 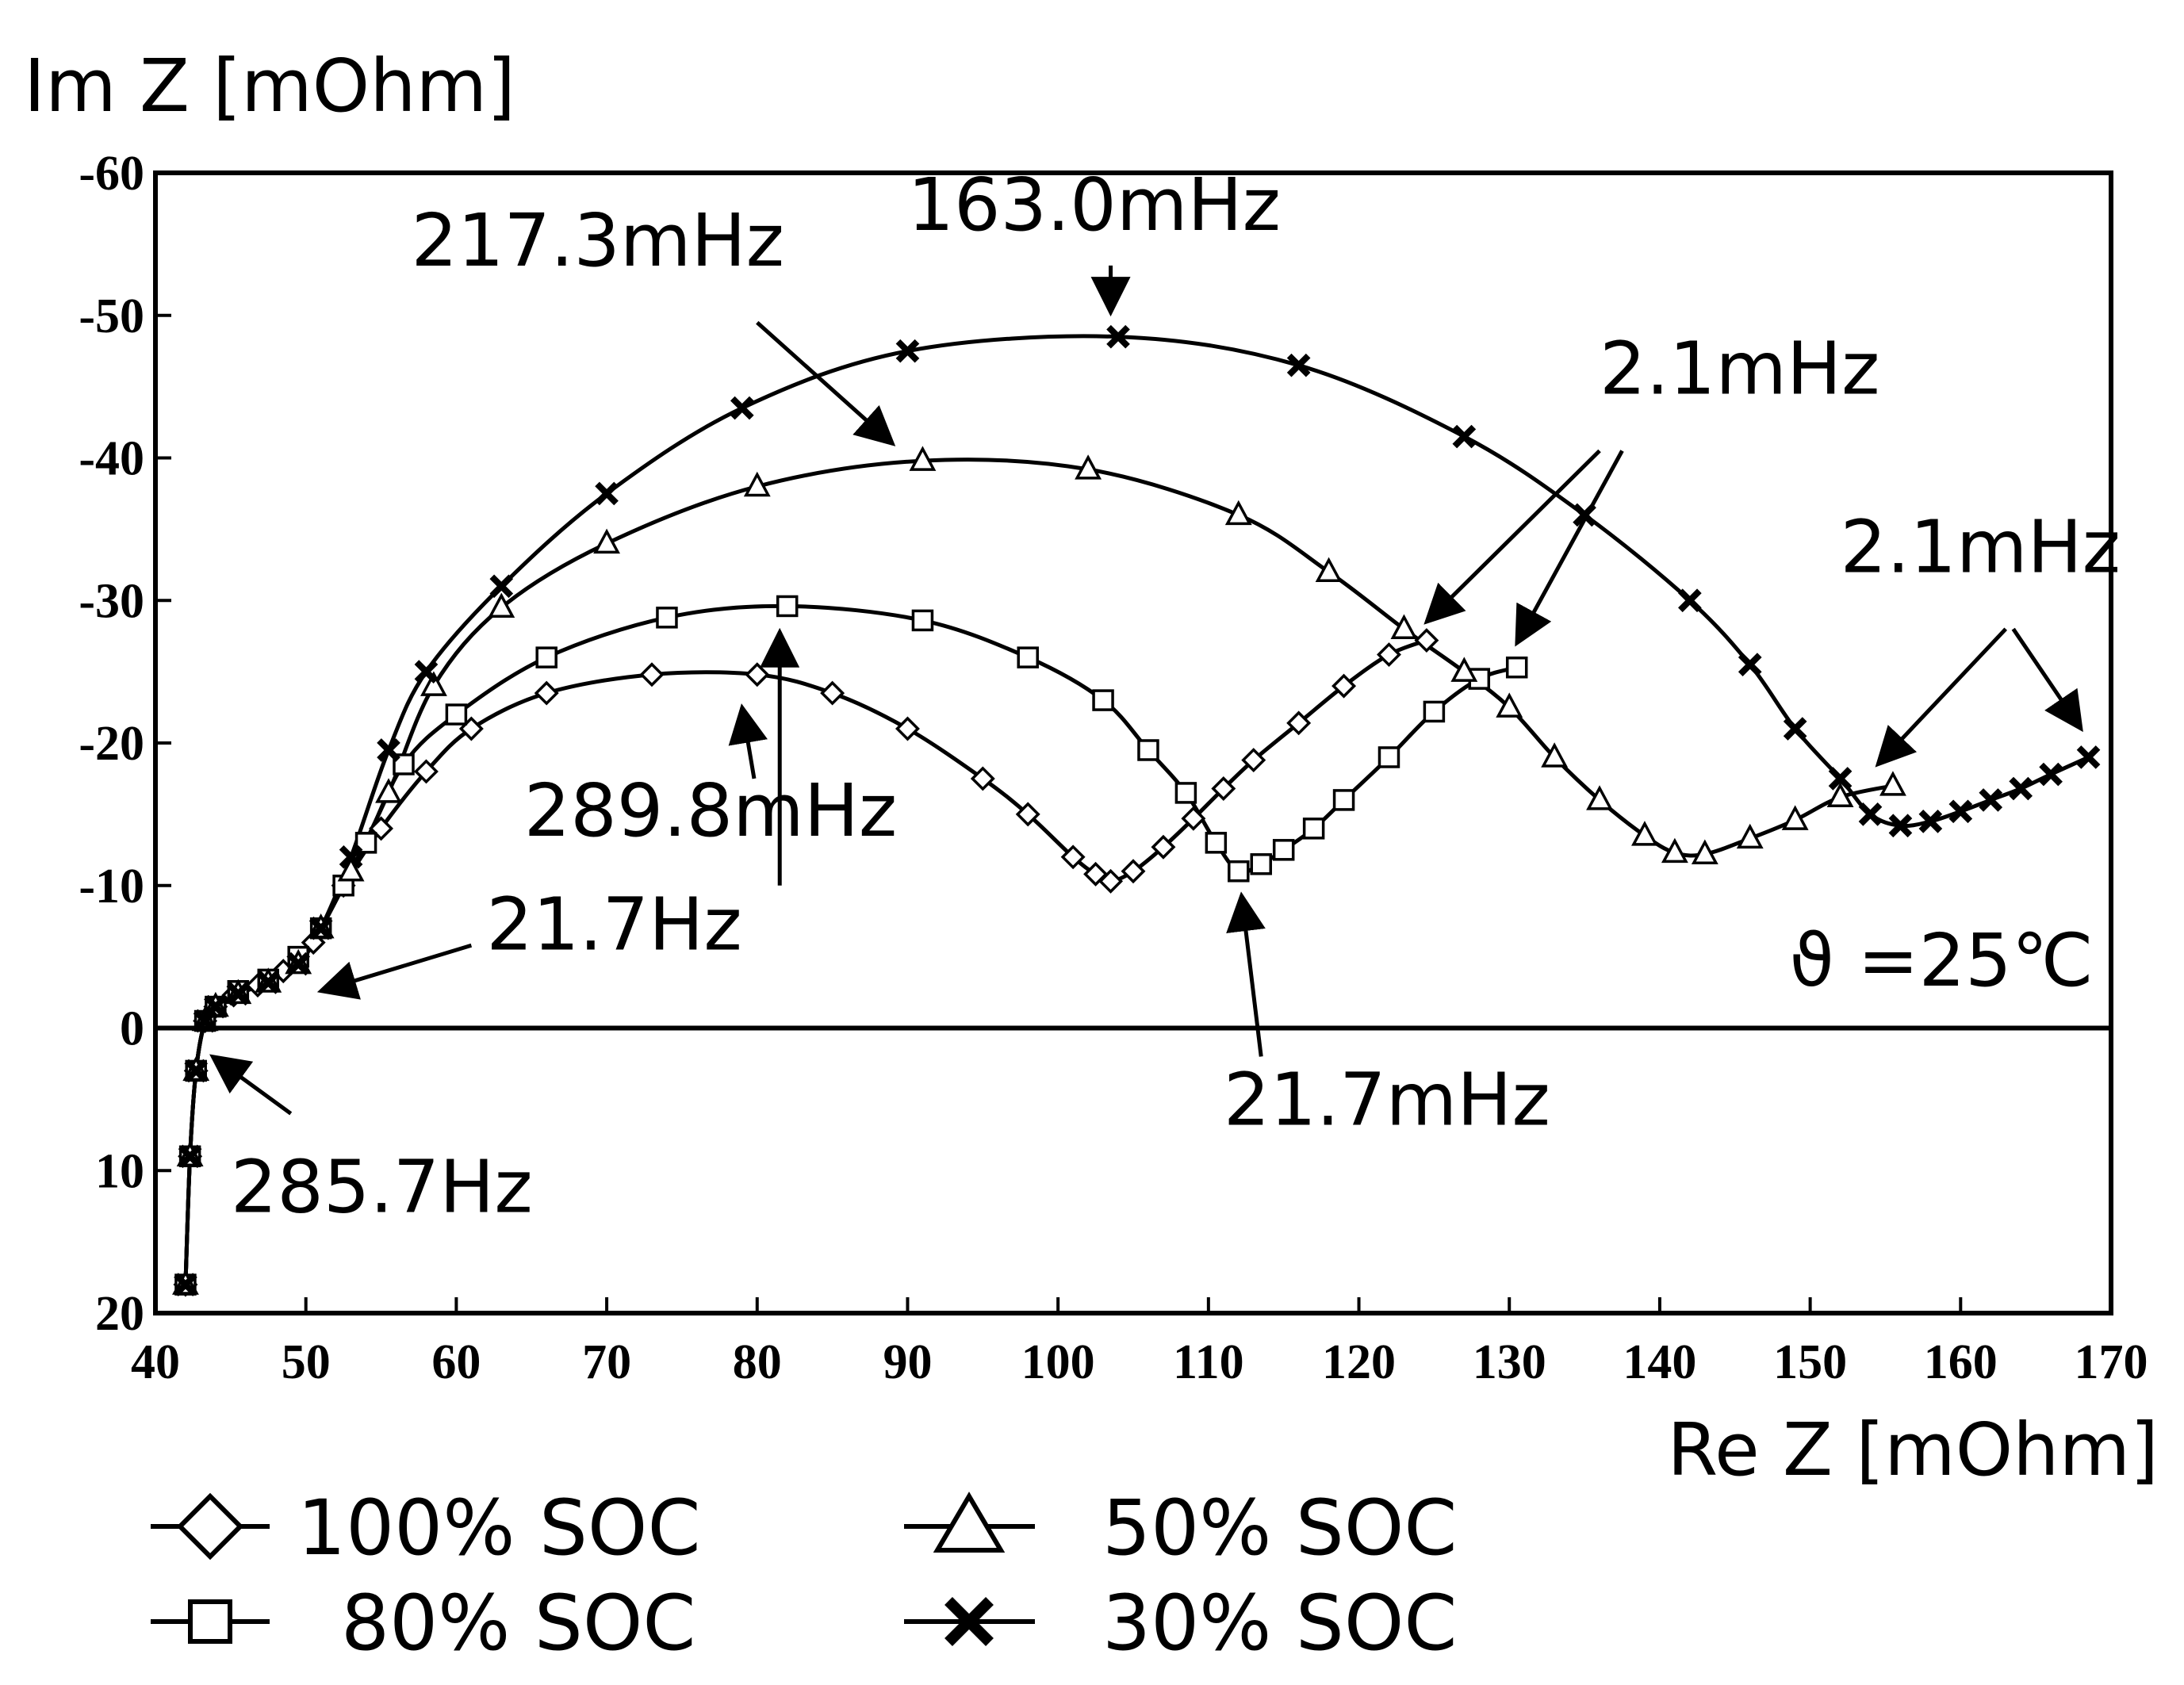 I want to click on x-tick-label-60: 60, so click(x=456, y=1362).